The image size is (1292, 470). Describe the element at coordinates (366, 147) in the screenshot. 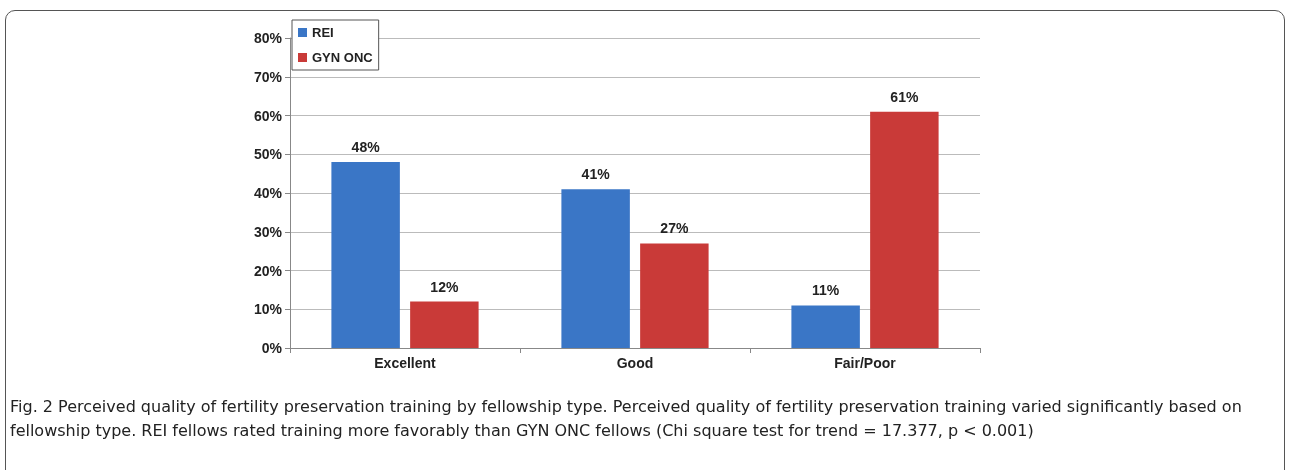

I see `data-label: 48%` at that location.